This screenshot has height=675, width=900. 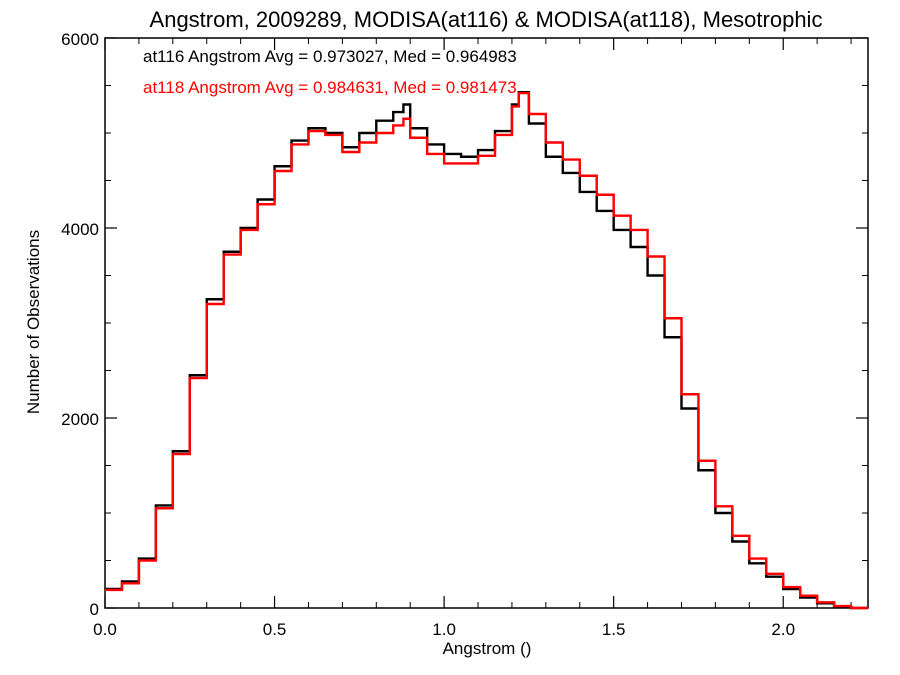 What do you see at coordinates (80, 229) in the screenshot?
I see `y-tick-label: 4000` at bounding box center [80, 229].